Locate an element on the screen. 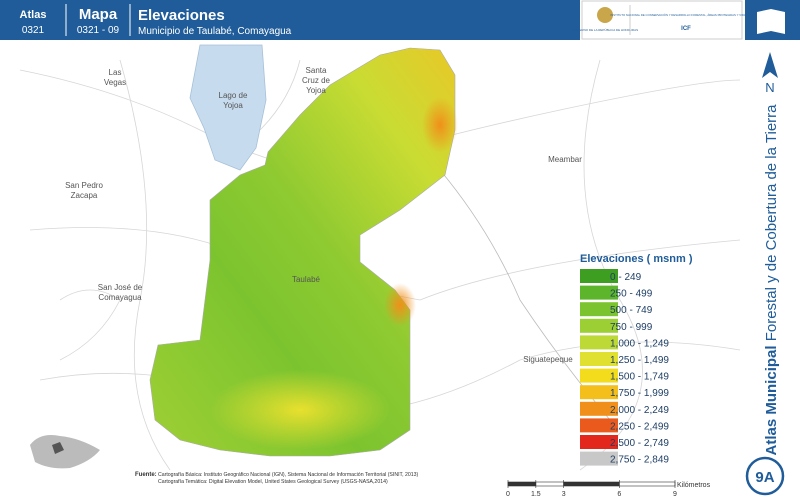 Image resolution: width=800 pixels, height=500 pixels. place-label: Lago de is located at coordinates (233, 95).